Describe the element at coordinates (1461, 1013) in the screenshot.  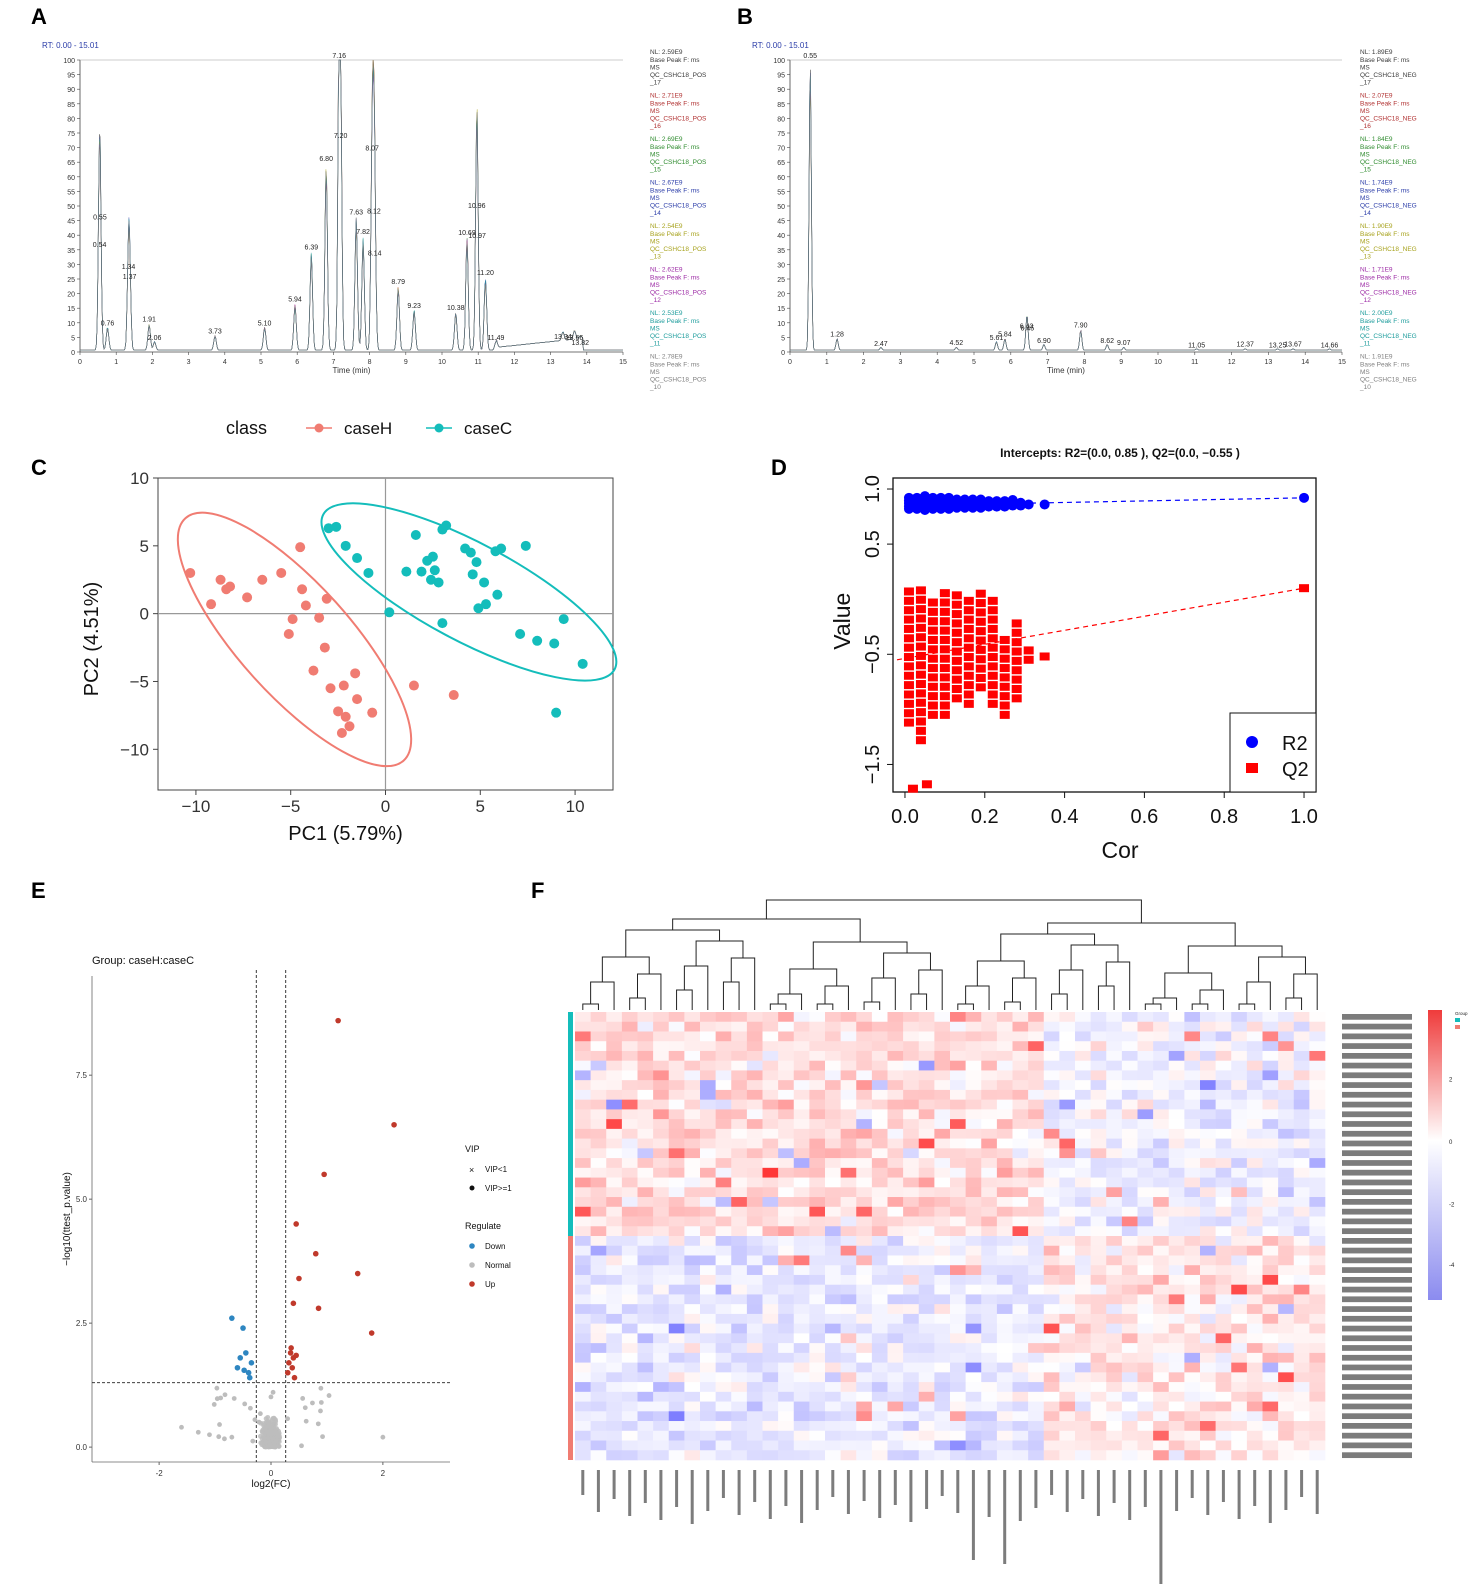
I see `group-legend-title: Group` at that location.